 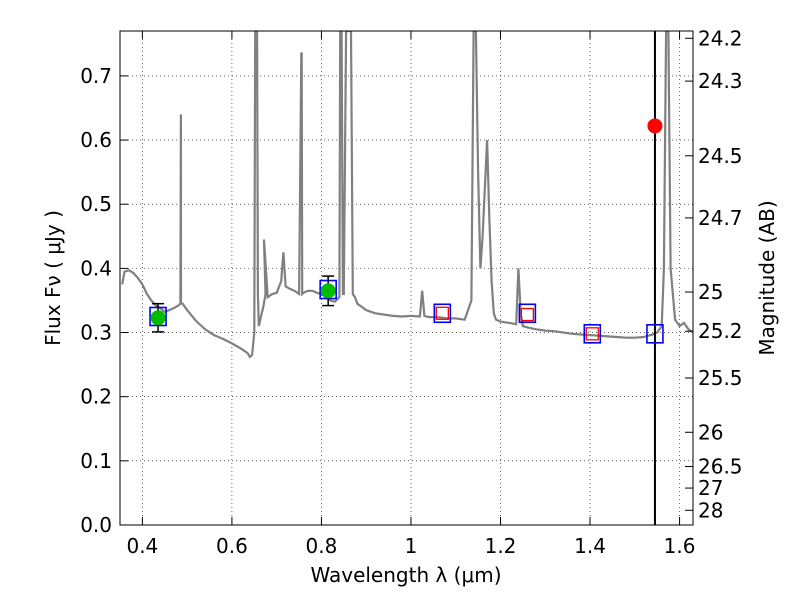 I want to click on x-tick-label: 1.6, so click(x=680, y=546).